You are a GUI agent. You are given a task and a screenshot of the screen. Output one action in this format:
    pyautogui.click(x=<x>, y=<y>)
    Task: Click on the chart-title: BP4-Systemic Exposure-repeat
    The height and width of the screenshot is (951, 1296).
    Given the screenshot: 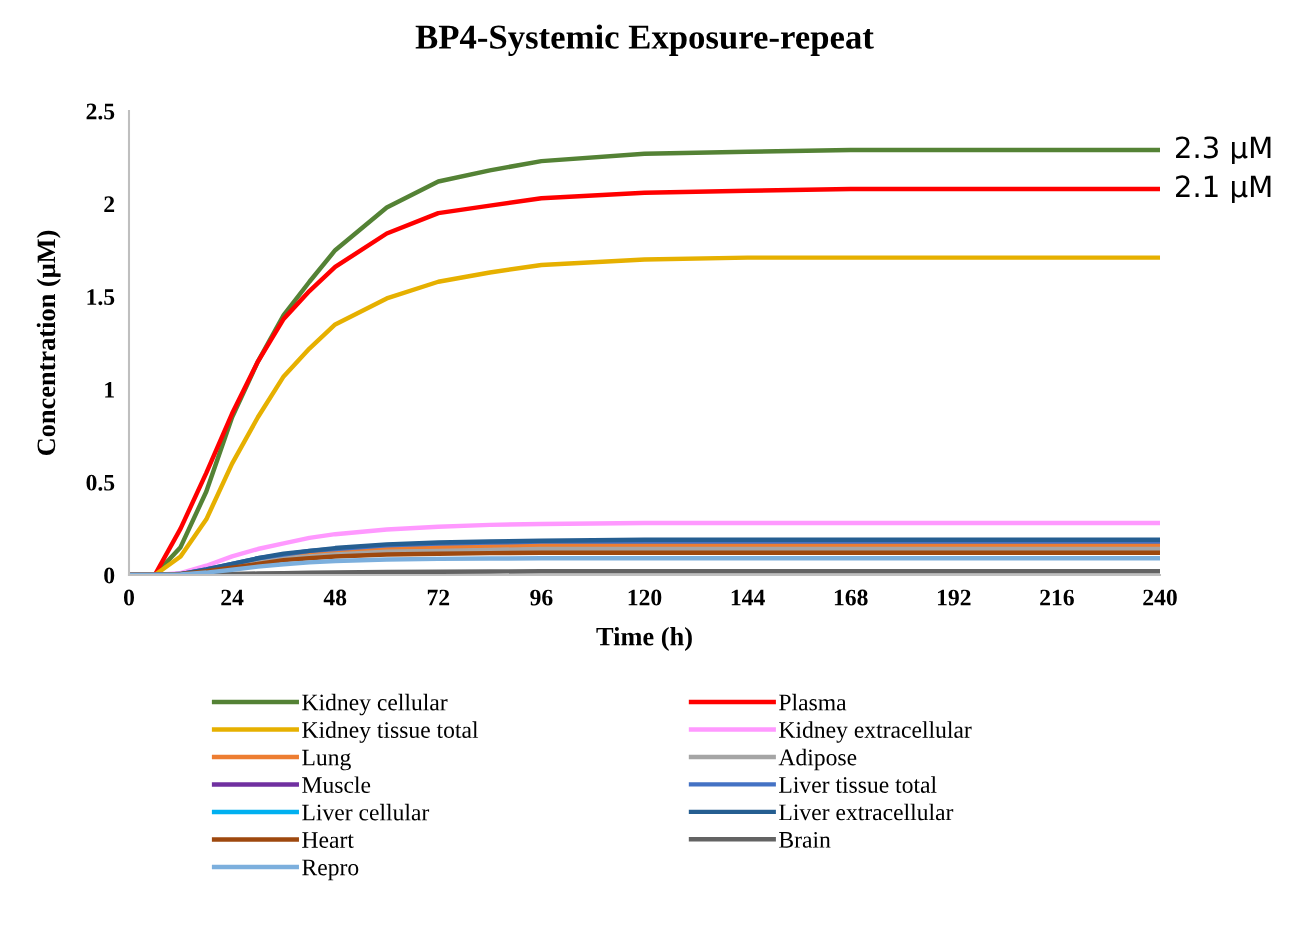 What is the action you would take?
    pyautogui.click(x=644, y=40)
    